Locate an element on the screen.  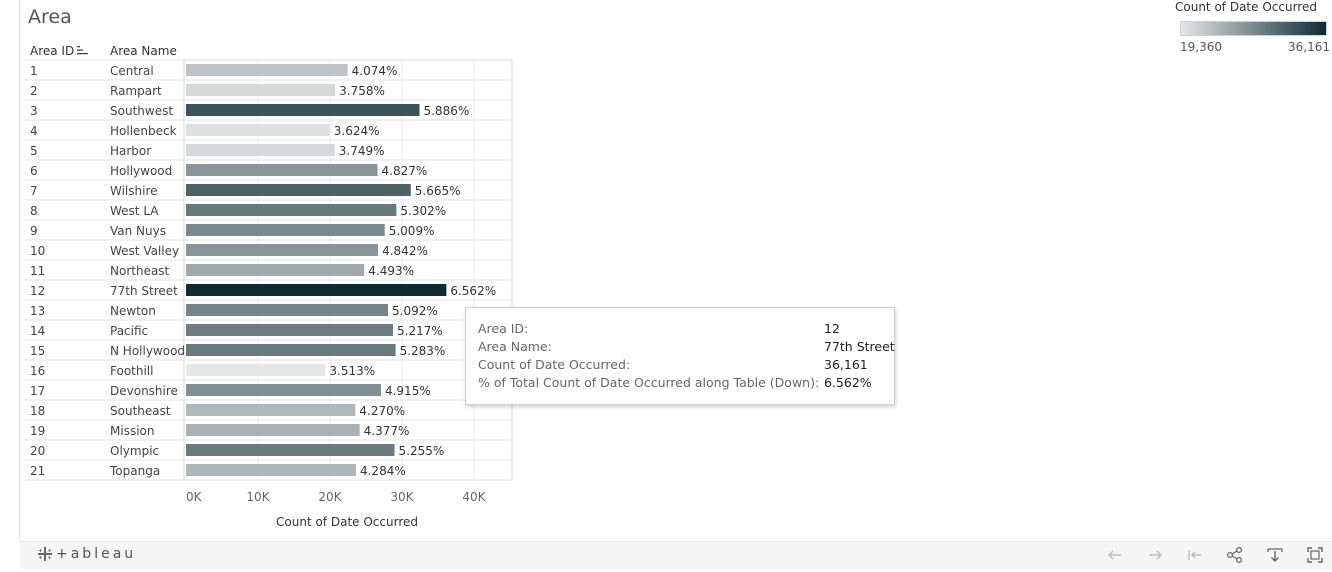
legend-max-label: 36,161 is located at coordinates (1309, 47).